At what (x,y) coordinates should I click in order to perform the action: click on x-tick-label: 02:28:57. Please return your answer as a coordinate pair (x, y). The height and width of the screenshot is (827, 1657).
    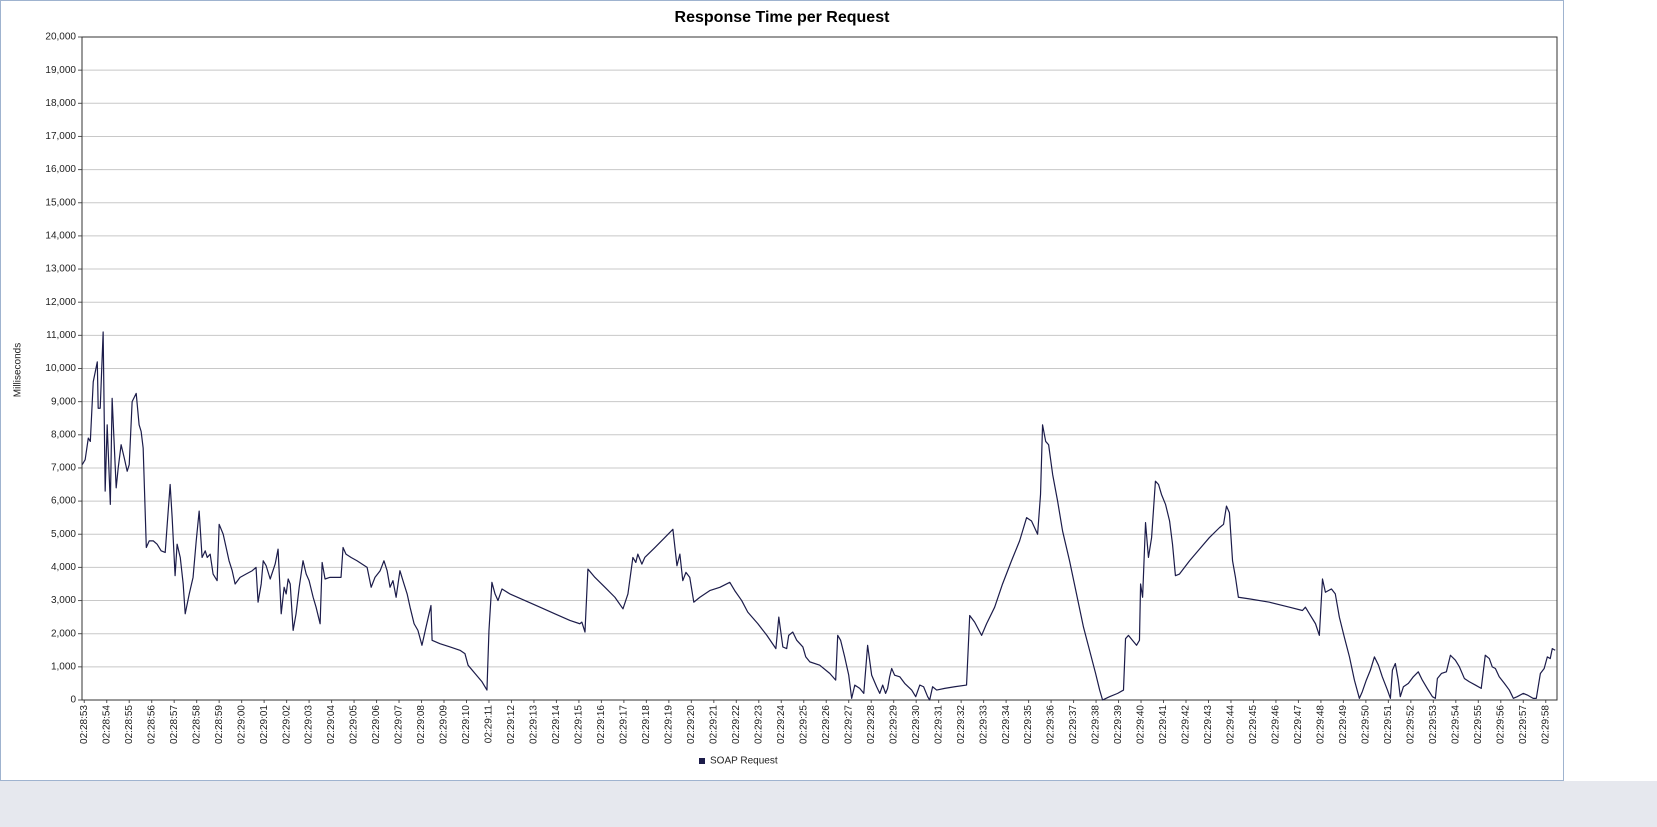
    Looking at the image, I should click on (174, 724).